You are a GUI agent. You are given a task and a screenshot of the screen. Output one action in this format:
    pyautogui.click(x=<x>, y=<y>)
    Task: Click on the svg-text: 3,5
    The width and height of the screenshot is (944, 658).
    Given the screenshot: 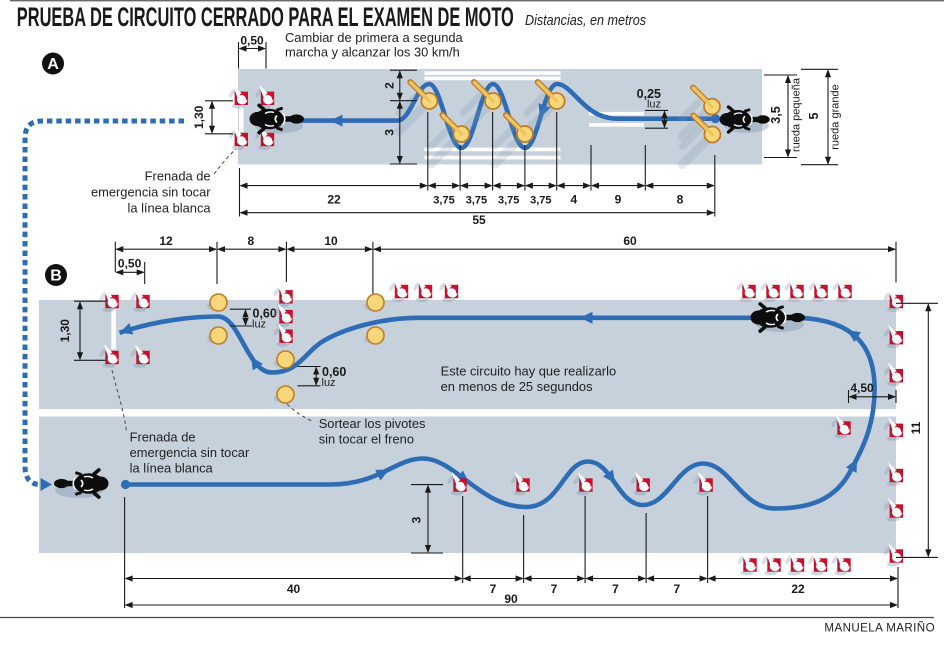 What is the action you would take?
    pyautogui.click(x=776, y=114)
    